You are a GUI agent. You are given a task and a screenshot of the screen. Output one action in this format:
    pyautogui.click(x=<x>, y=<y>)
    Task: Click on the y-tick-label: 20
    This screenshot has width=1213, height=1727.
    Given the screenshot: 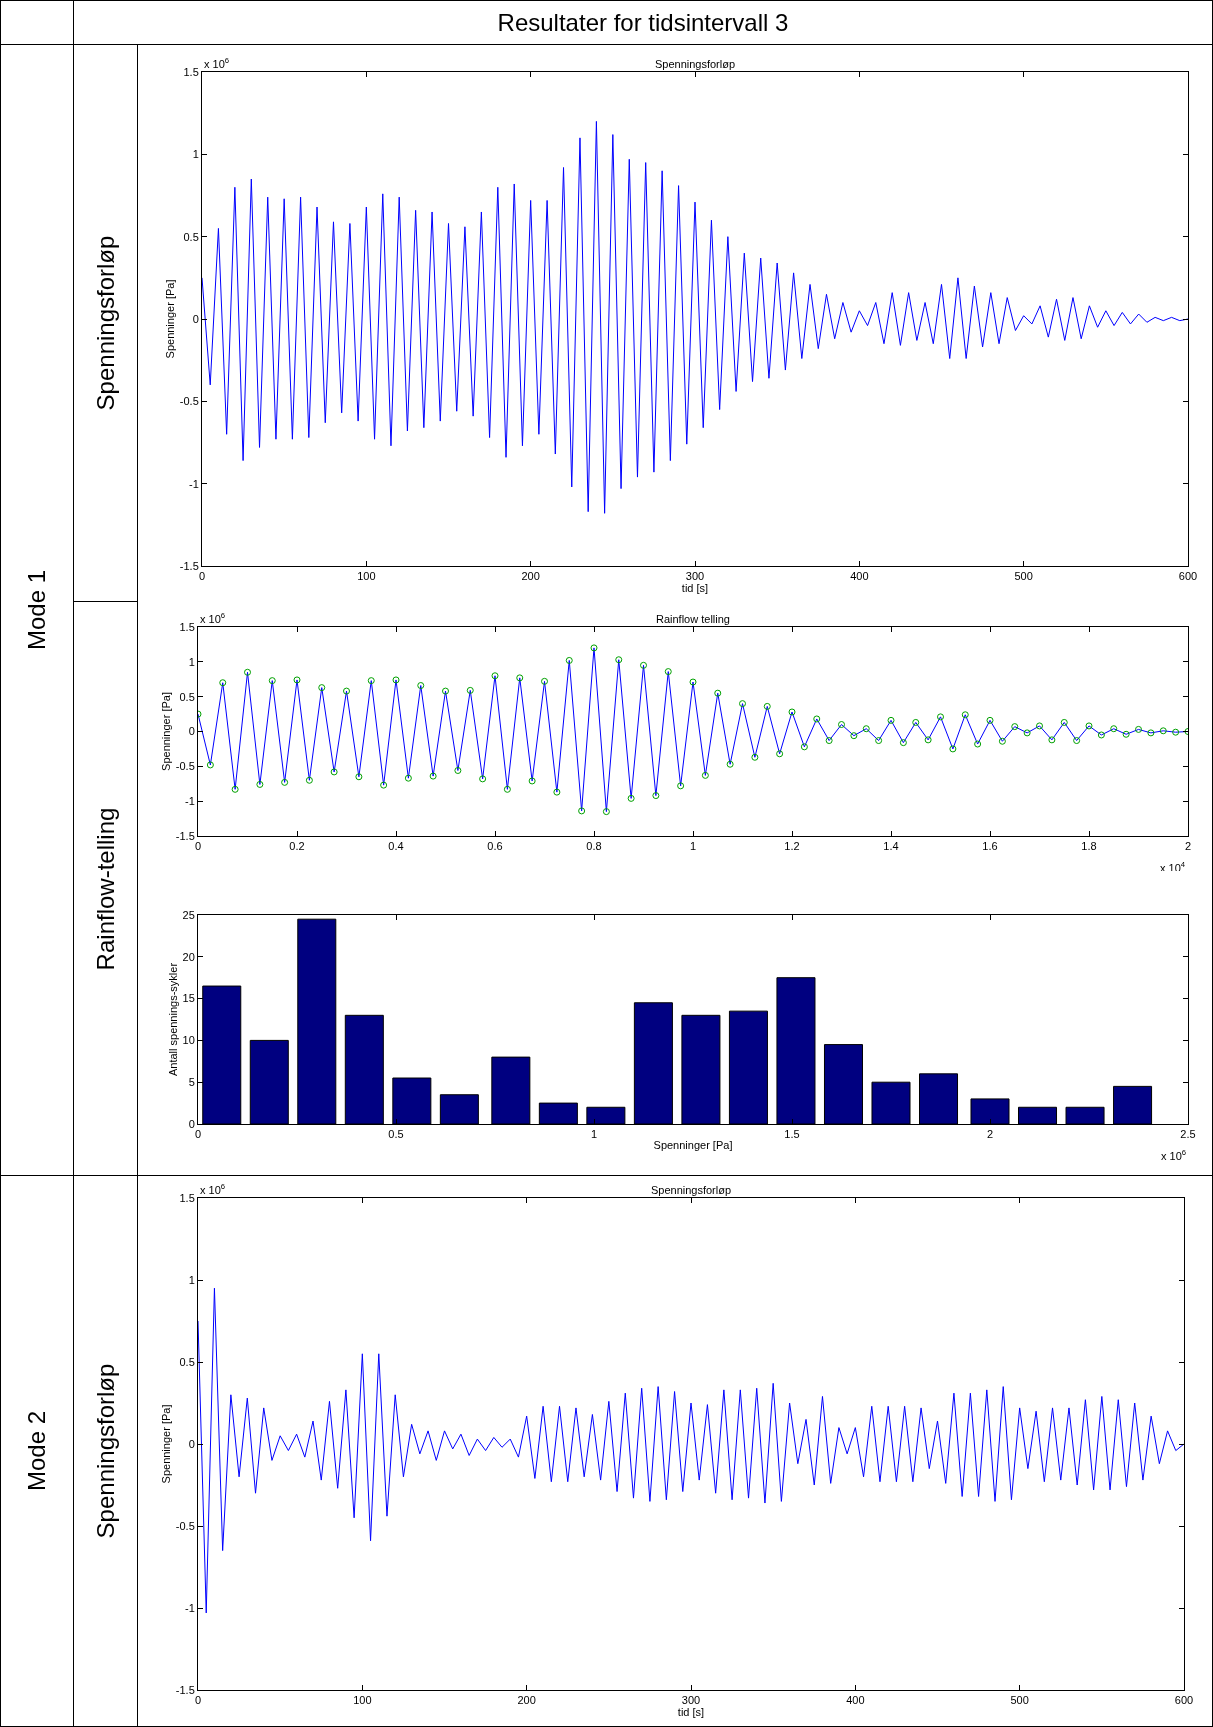 What is the action you would take?
    pyautogui.click(x=188, y=956)
    